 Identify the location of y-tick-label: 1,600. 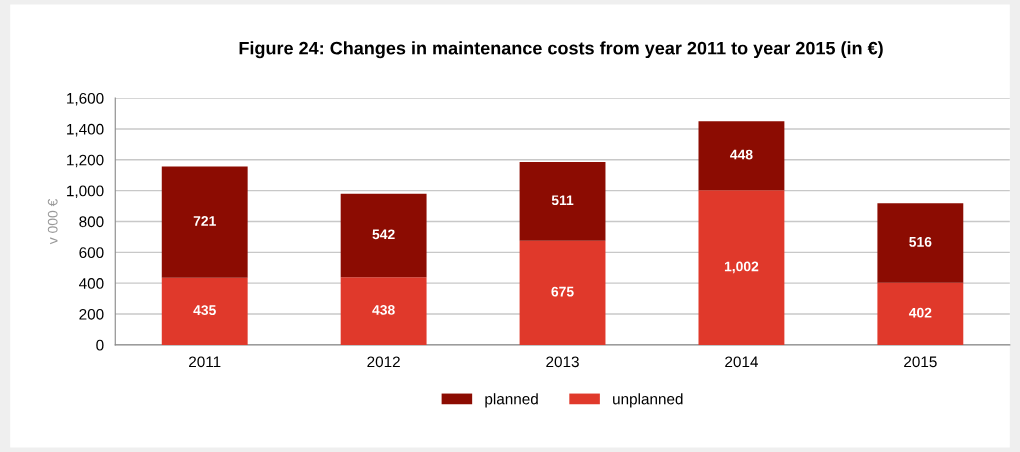
(85, 99).